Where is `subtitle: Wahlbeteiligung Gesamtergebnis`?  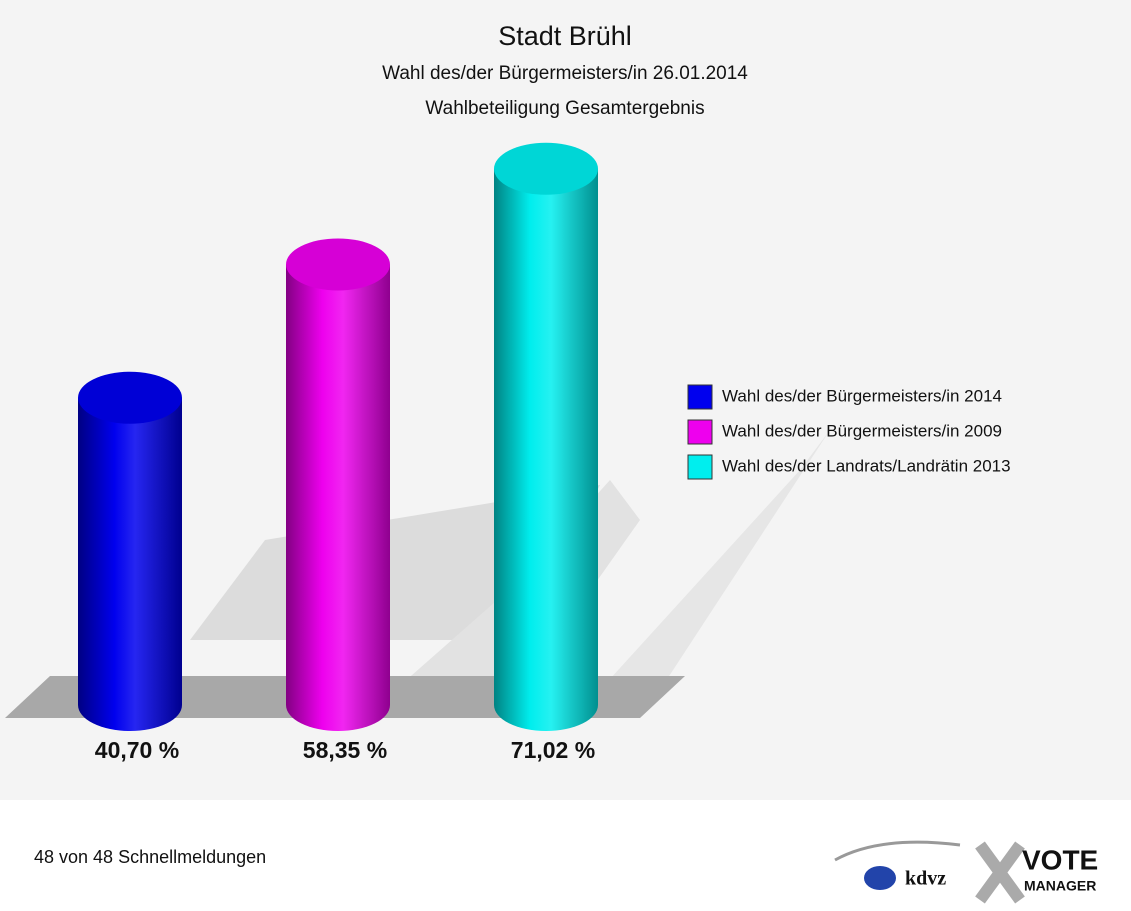
subtitle: Wahlbeteiligung Gesamtergebnis is located at coordinates (564, 108).